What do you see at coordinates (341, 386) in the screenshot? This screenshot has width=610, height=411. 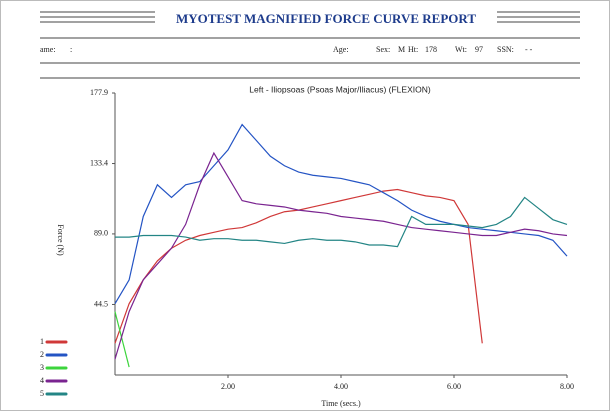 I see `x-tick-label: 4.00` at bounding box center [341, 386].